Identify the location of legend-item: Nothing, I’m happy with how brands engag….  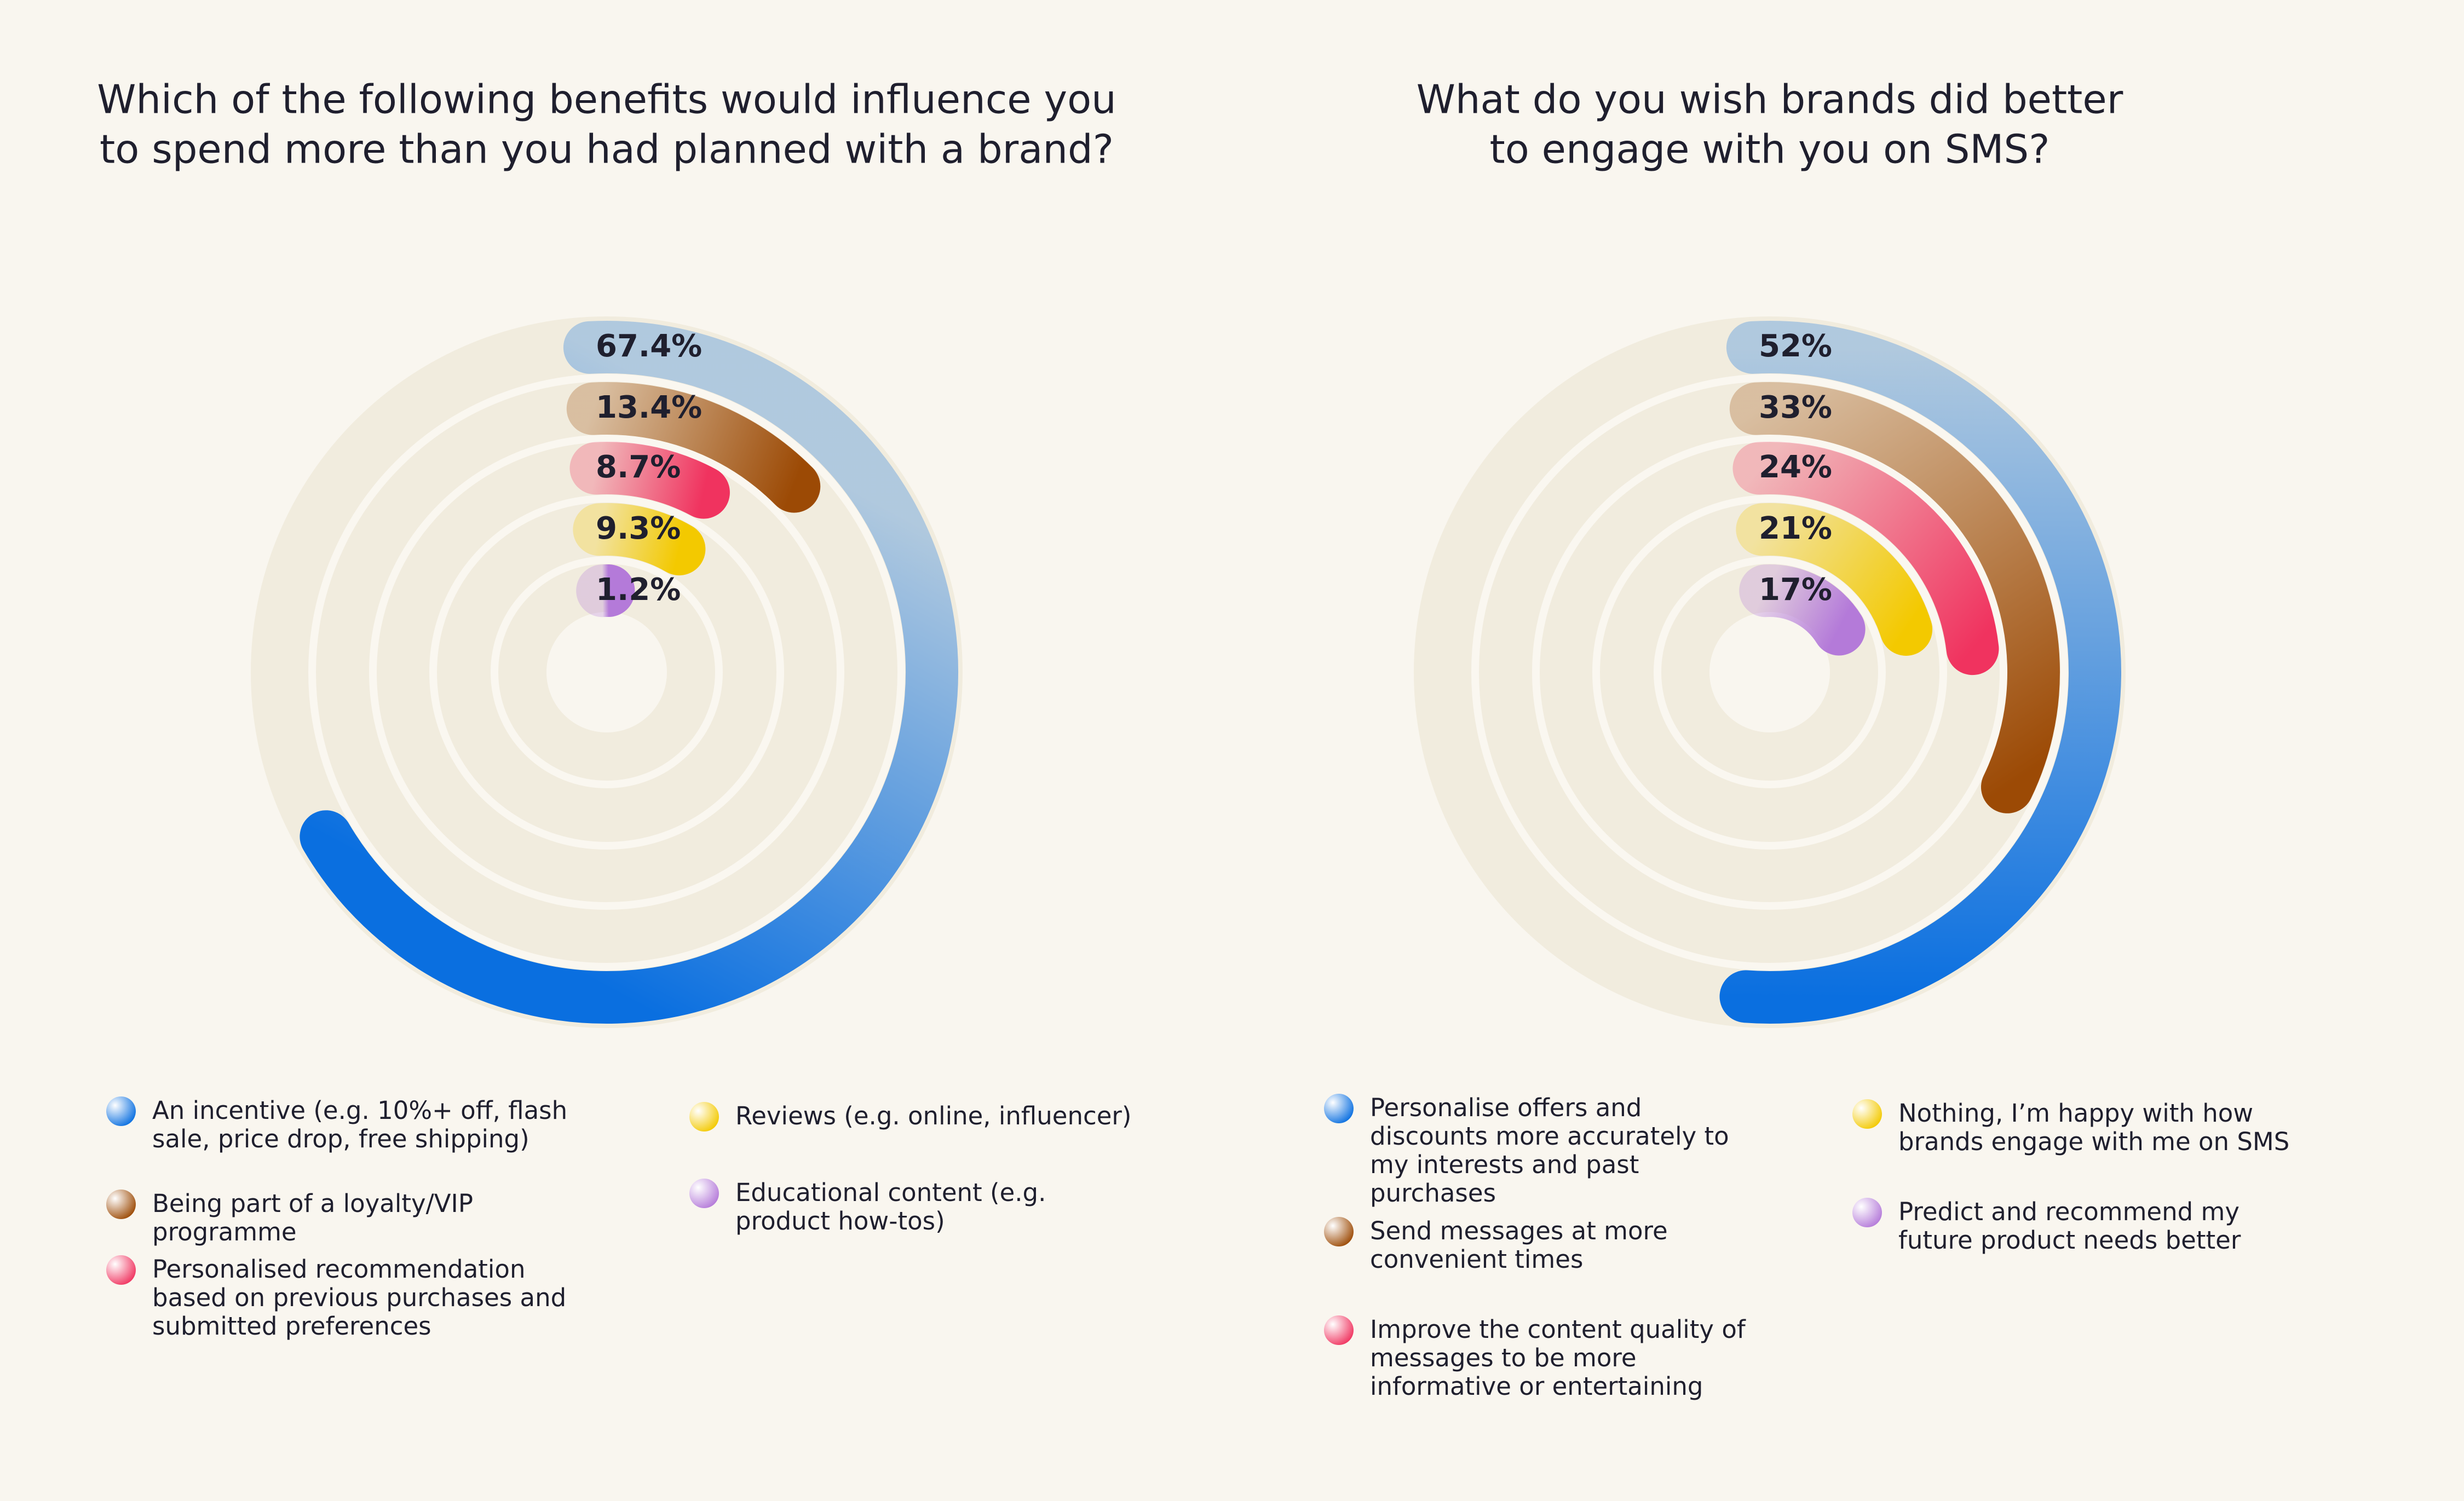
(2071, 1127).